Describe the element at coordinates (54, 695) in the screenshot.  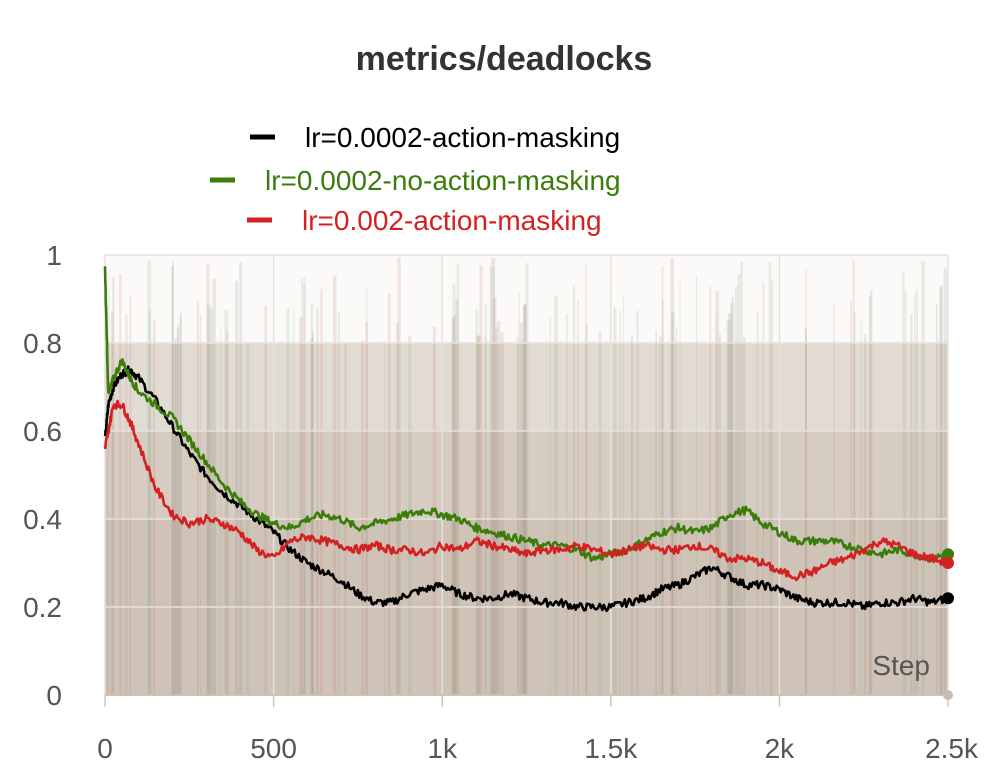
I see `y-tick-label: 0` at that location.